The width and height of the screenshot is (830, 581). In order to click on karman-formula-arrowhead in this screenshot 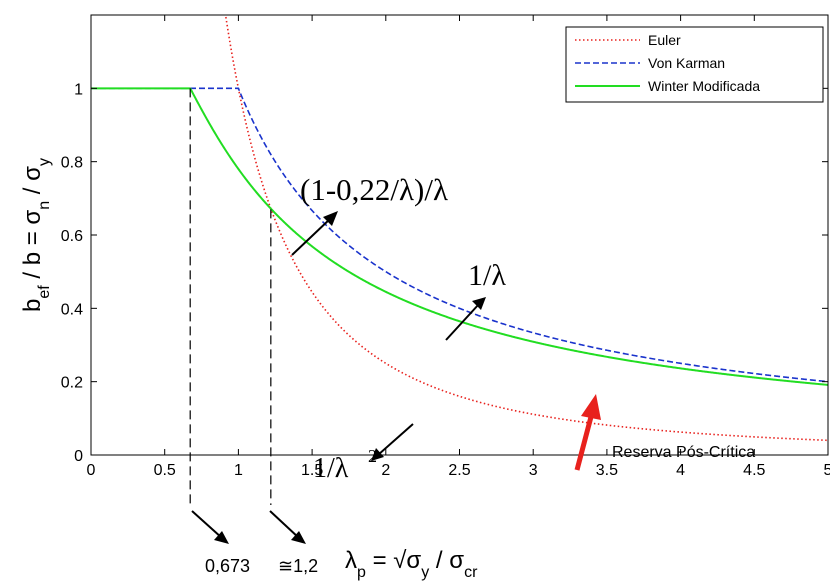, I will do `click(479, 303)`.